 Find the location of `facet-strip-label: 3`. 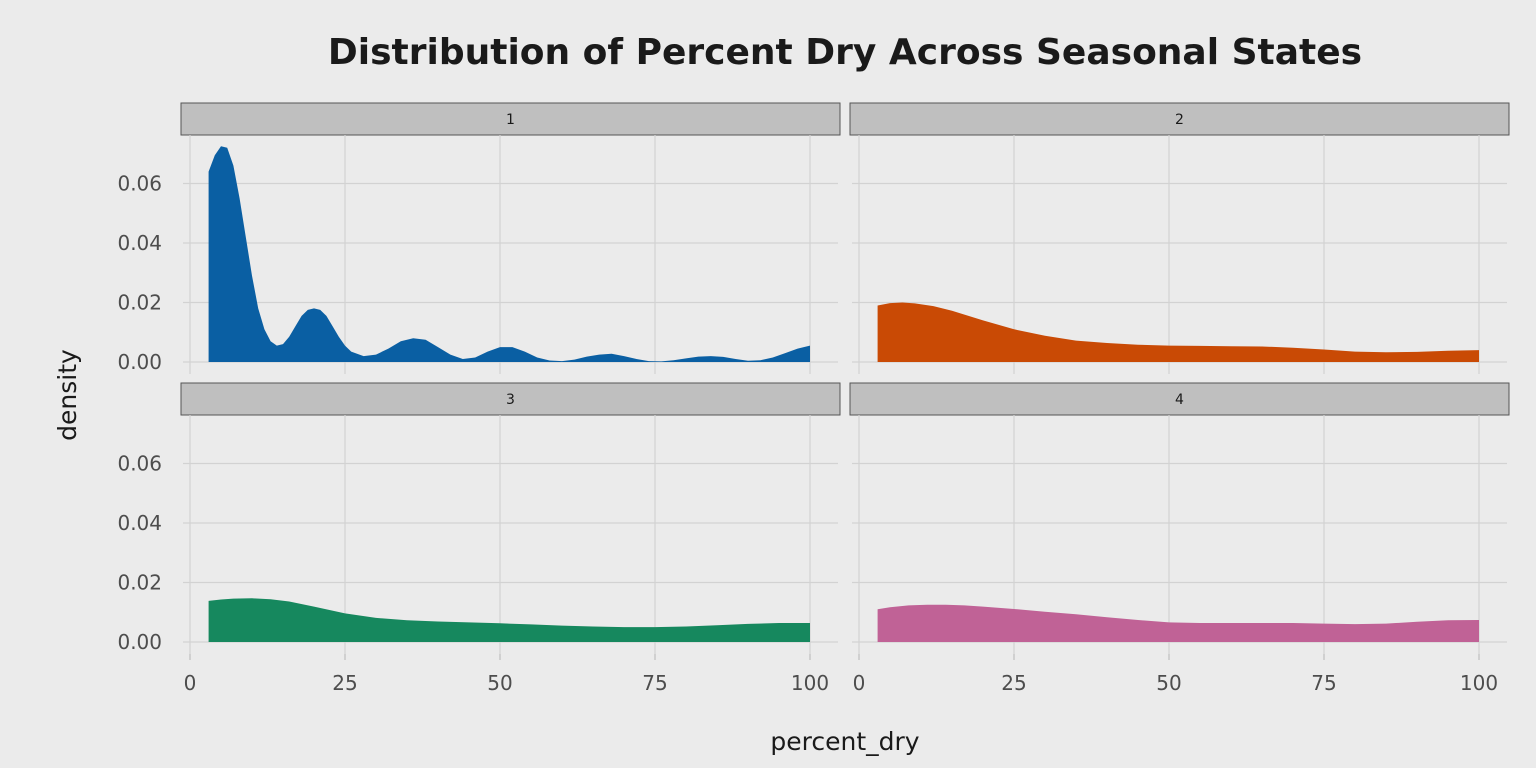

facet-strip-label: 3 is located at coordinates (510, 400).